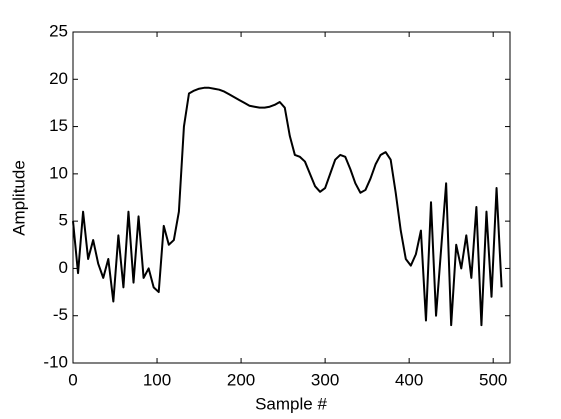 The height and width of the screenshot is (419, 561). What do you see at coordinates (409, 379) in the screenshot?
I see `x-tick-label: 400` at bounding box center [409, 379].